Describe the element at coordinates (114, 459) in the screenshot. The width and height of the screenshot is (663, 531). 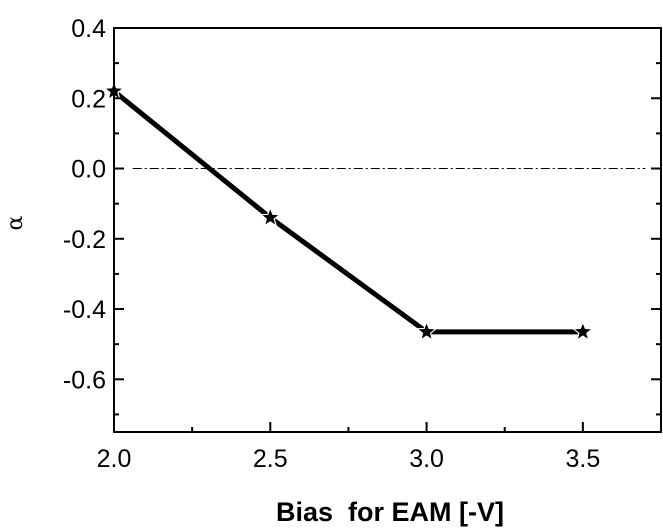
I see `x-tick-label: 2.0` at that location.